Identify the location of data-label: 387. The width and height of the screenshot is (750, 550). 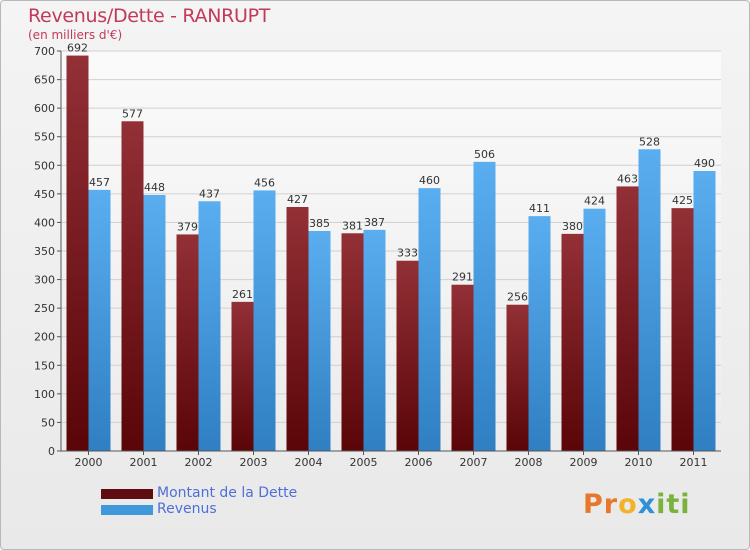
(374, 222).